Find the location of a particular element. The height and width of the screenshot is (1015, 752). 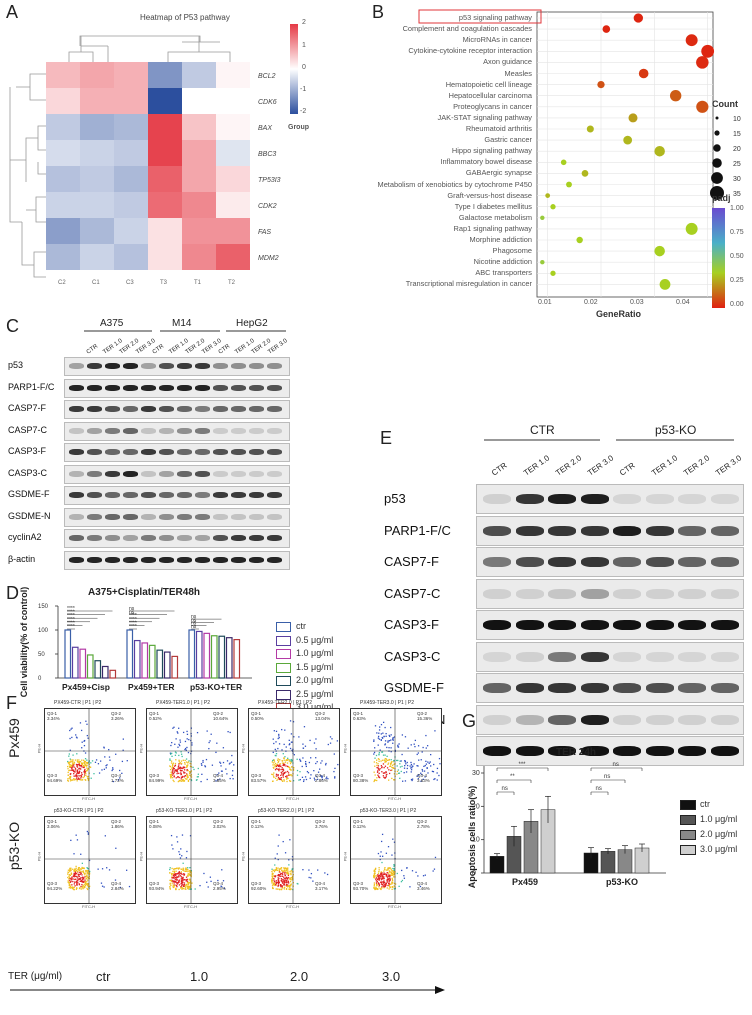

c-lane-label: CTR is located at coordinates (93, 349).